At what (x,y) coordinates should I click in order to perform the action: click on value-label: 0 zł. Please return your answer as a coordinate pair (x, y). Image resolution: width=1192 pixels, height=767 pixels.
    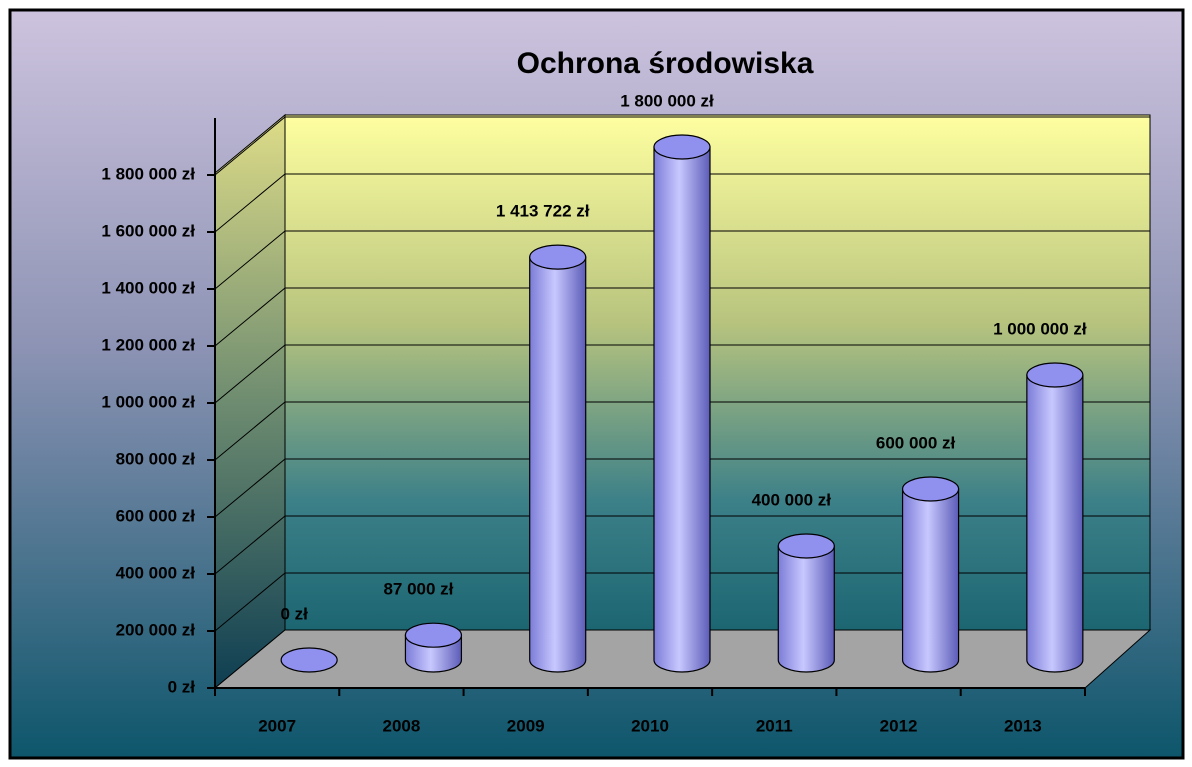
    Looking at the image, I should click on (294, 613).